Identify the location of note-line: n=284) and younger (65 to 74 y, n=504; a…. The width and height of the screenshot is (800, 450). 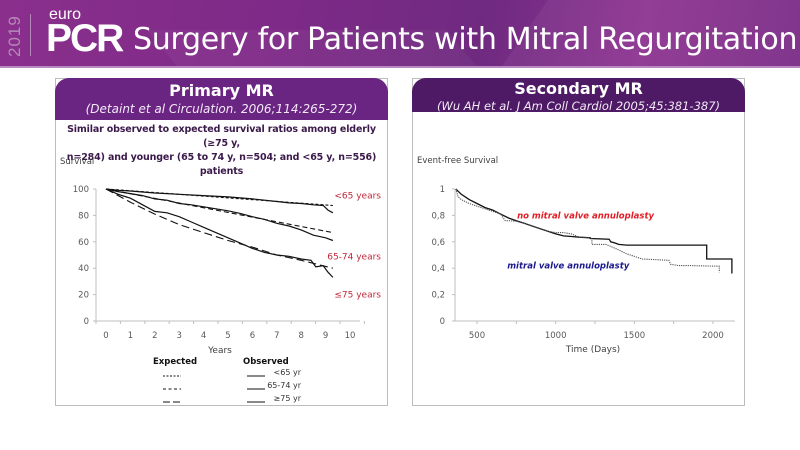
(221, 164).